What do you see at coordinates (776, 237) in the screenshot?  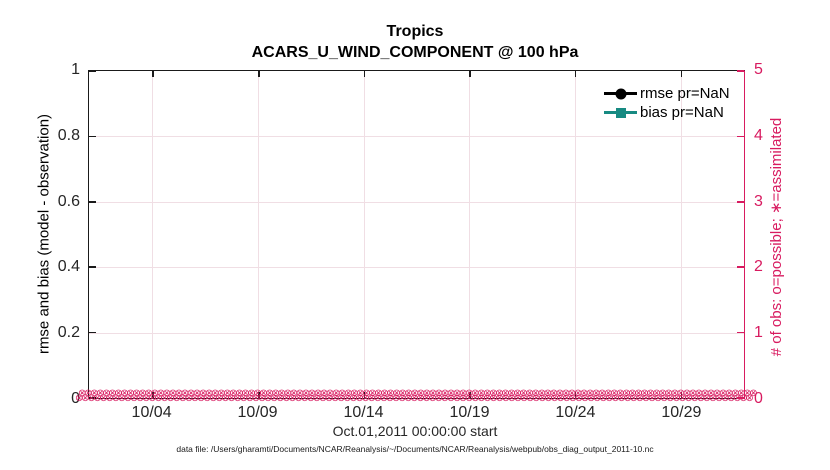 I see `y-axis-right-label: # of obs: o=possible; ∗=assimilated` at bounding box center [776, 237].